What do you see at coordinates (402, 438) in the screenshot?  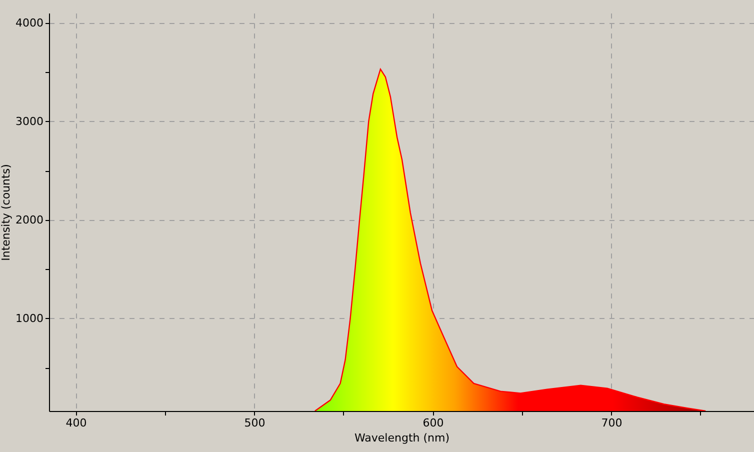 I see `x-axis-title: Wavelength (nm)` at bounding box center [402, 438].